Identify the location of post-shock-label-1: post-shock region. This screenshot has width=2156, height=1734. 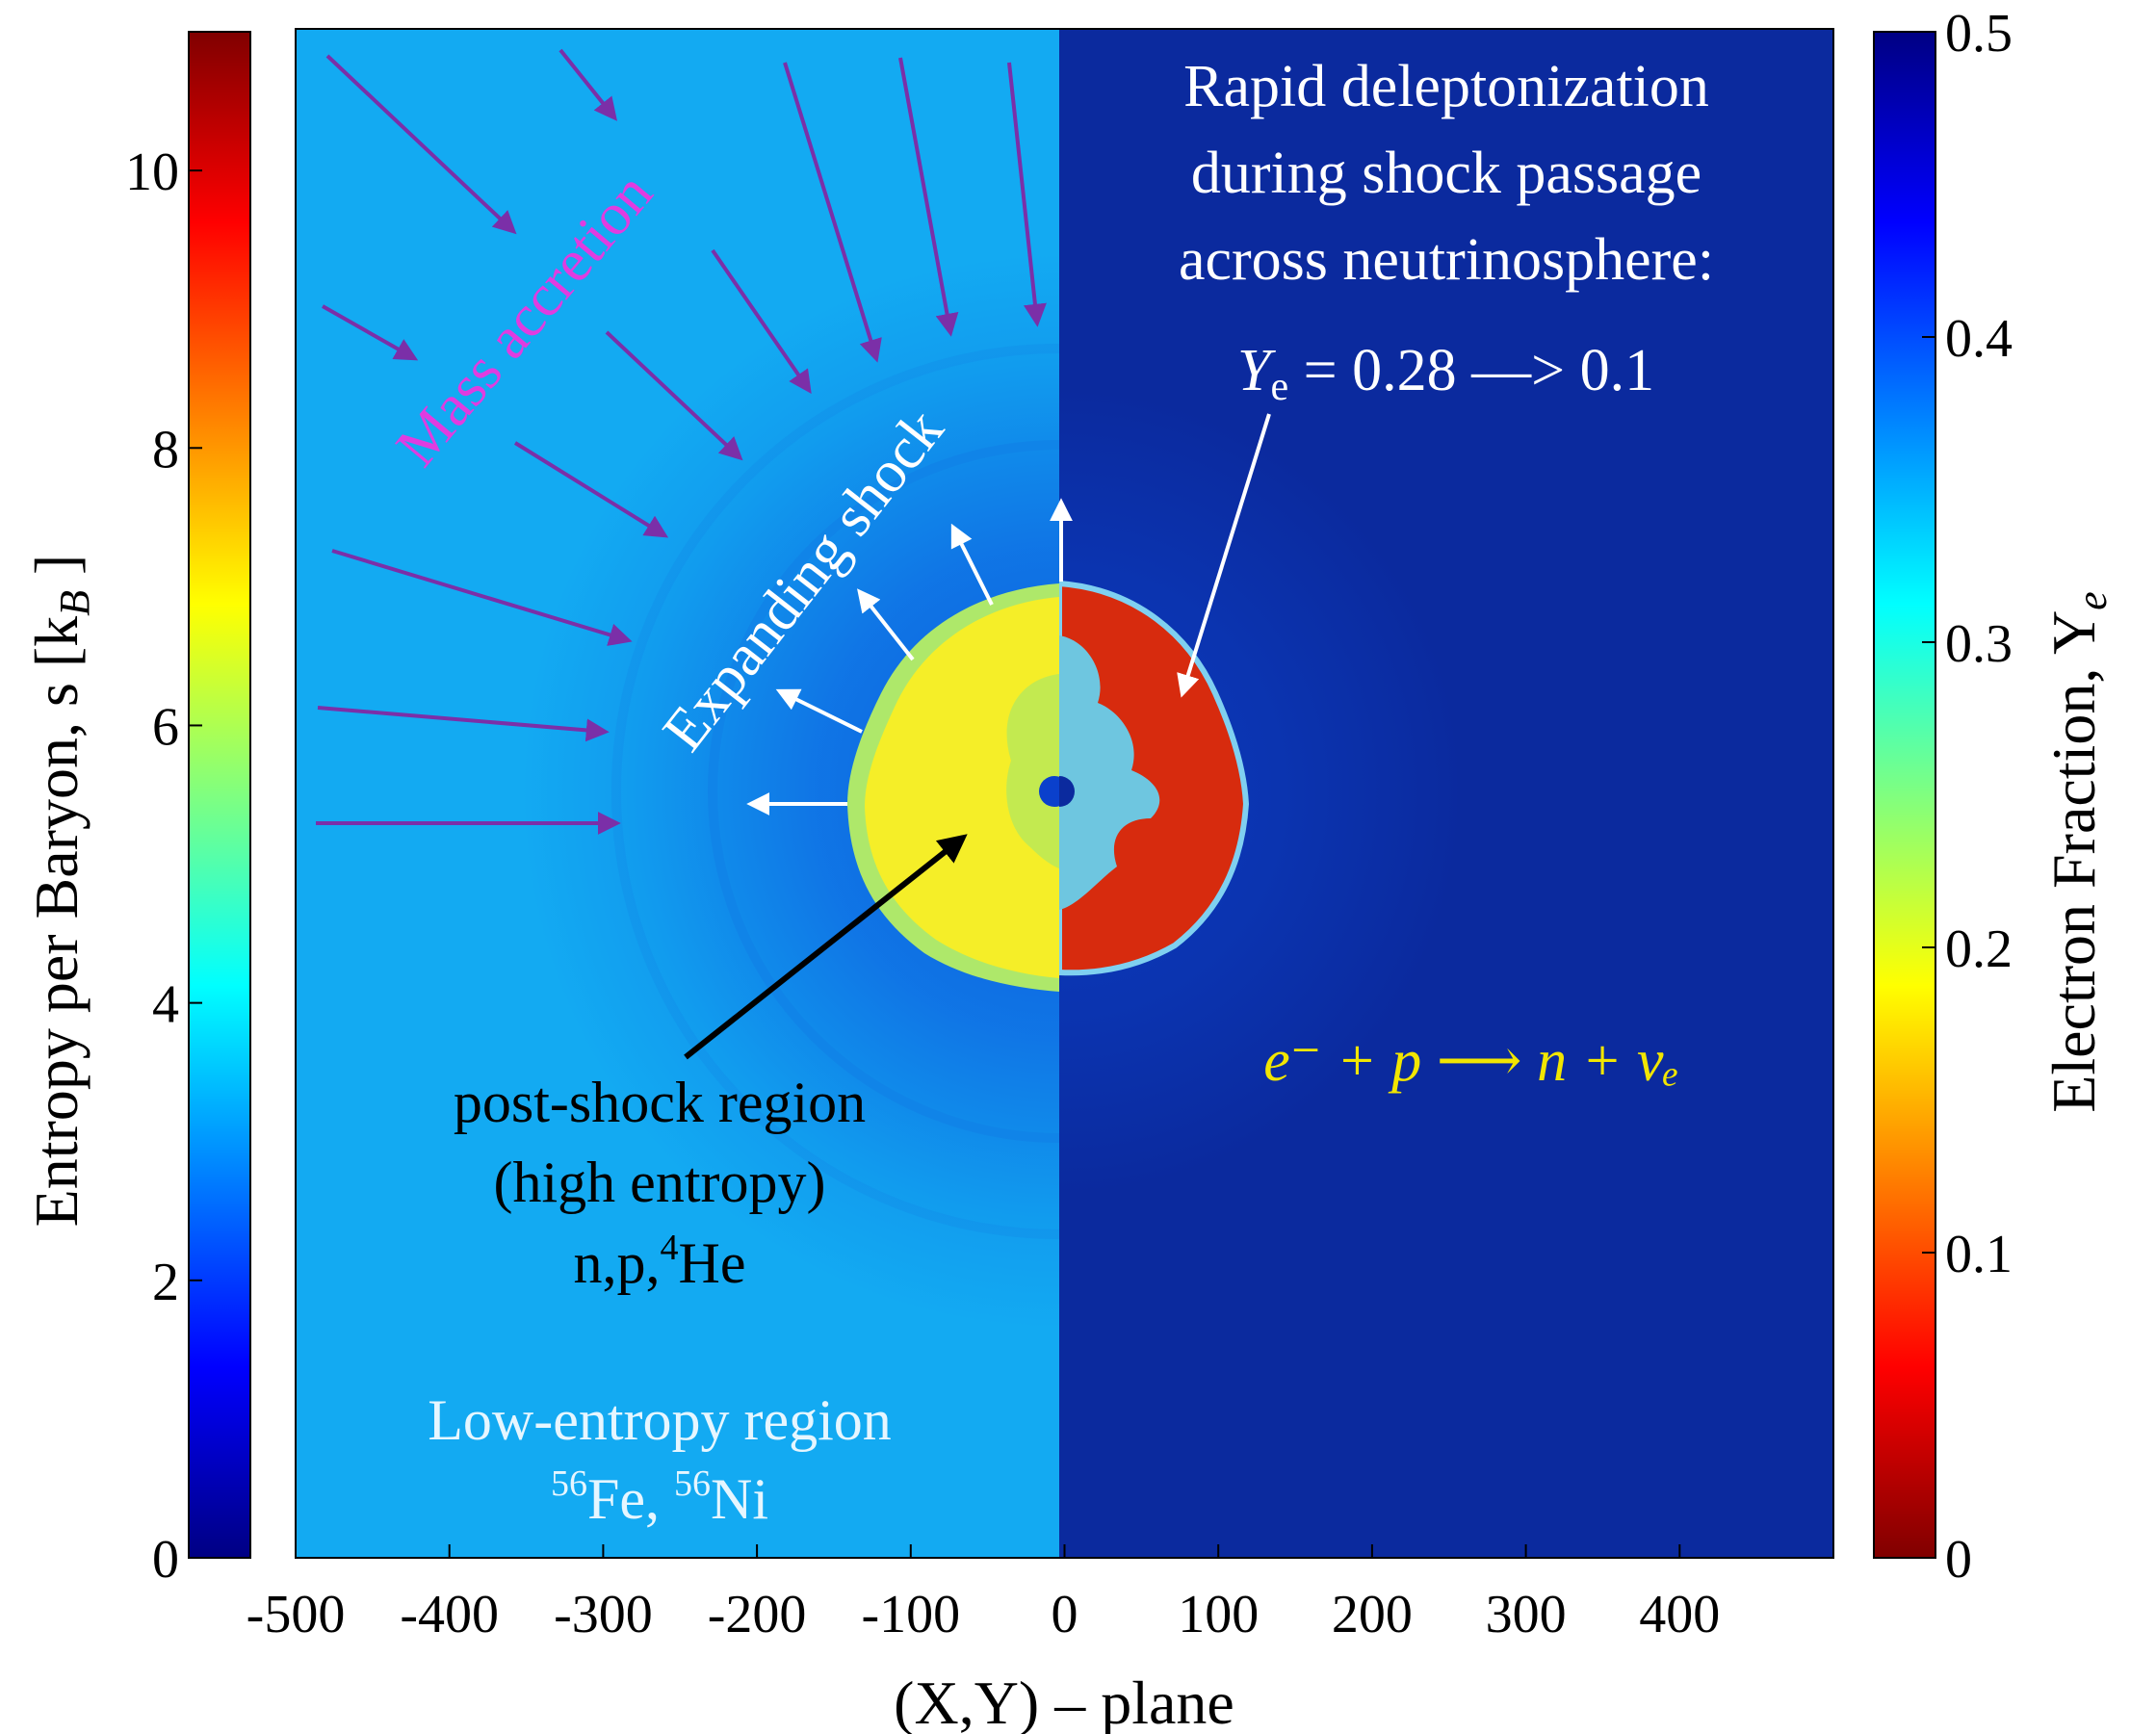
(660, 1102).